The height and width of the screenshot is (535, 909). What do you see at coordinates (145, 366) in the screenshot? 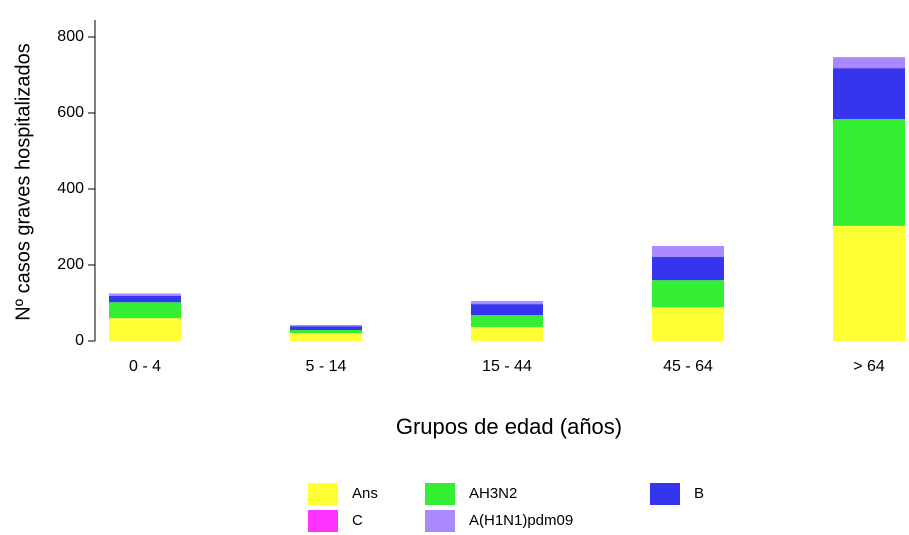
I see `x-tick-label: 0 - 4` at bounding box center [145, 366].